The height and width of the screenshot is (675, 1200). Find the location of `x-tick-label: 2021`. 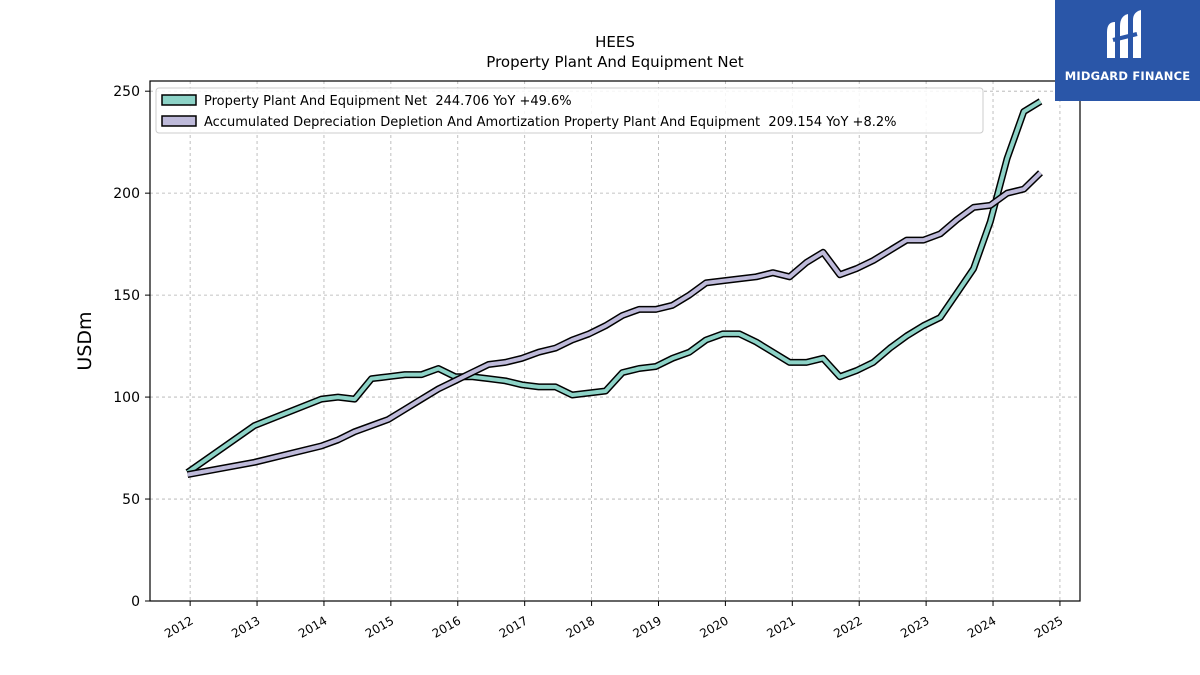

x-tick-label: 2021 is located at coordinates (780, 626).